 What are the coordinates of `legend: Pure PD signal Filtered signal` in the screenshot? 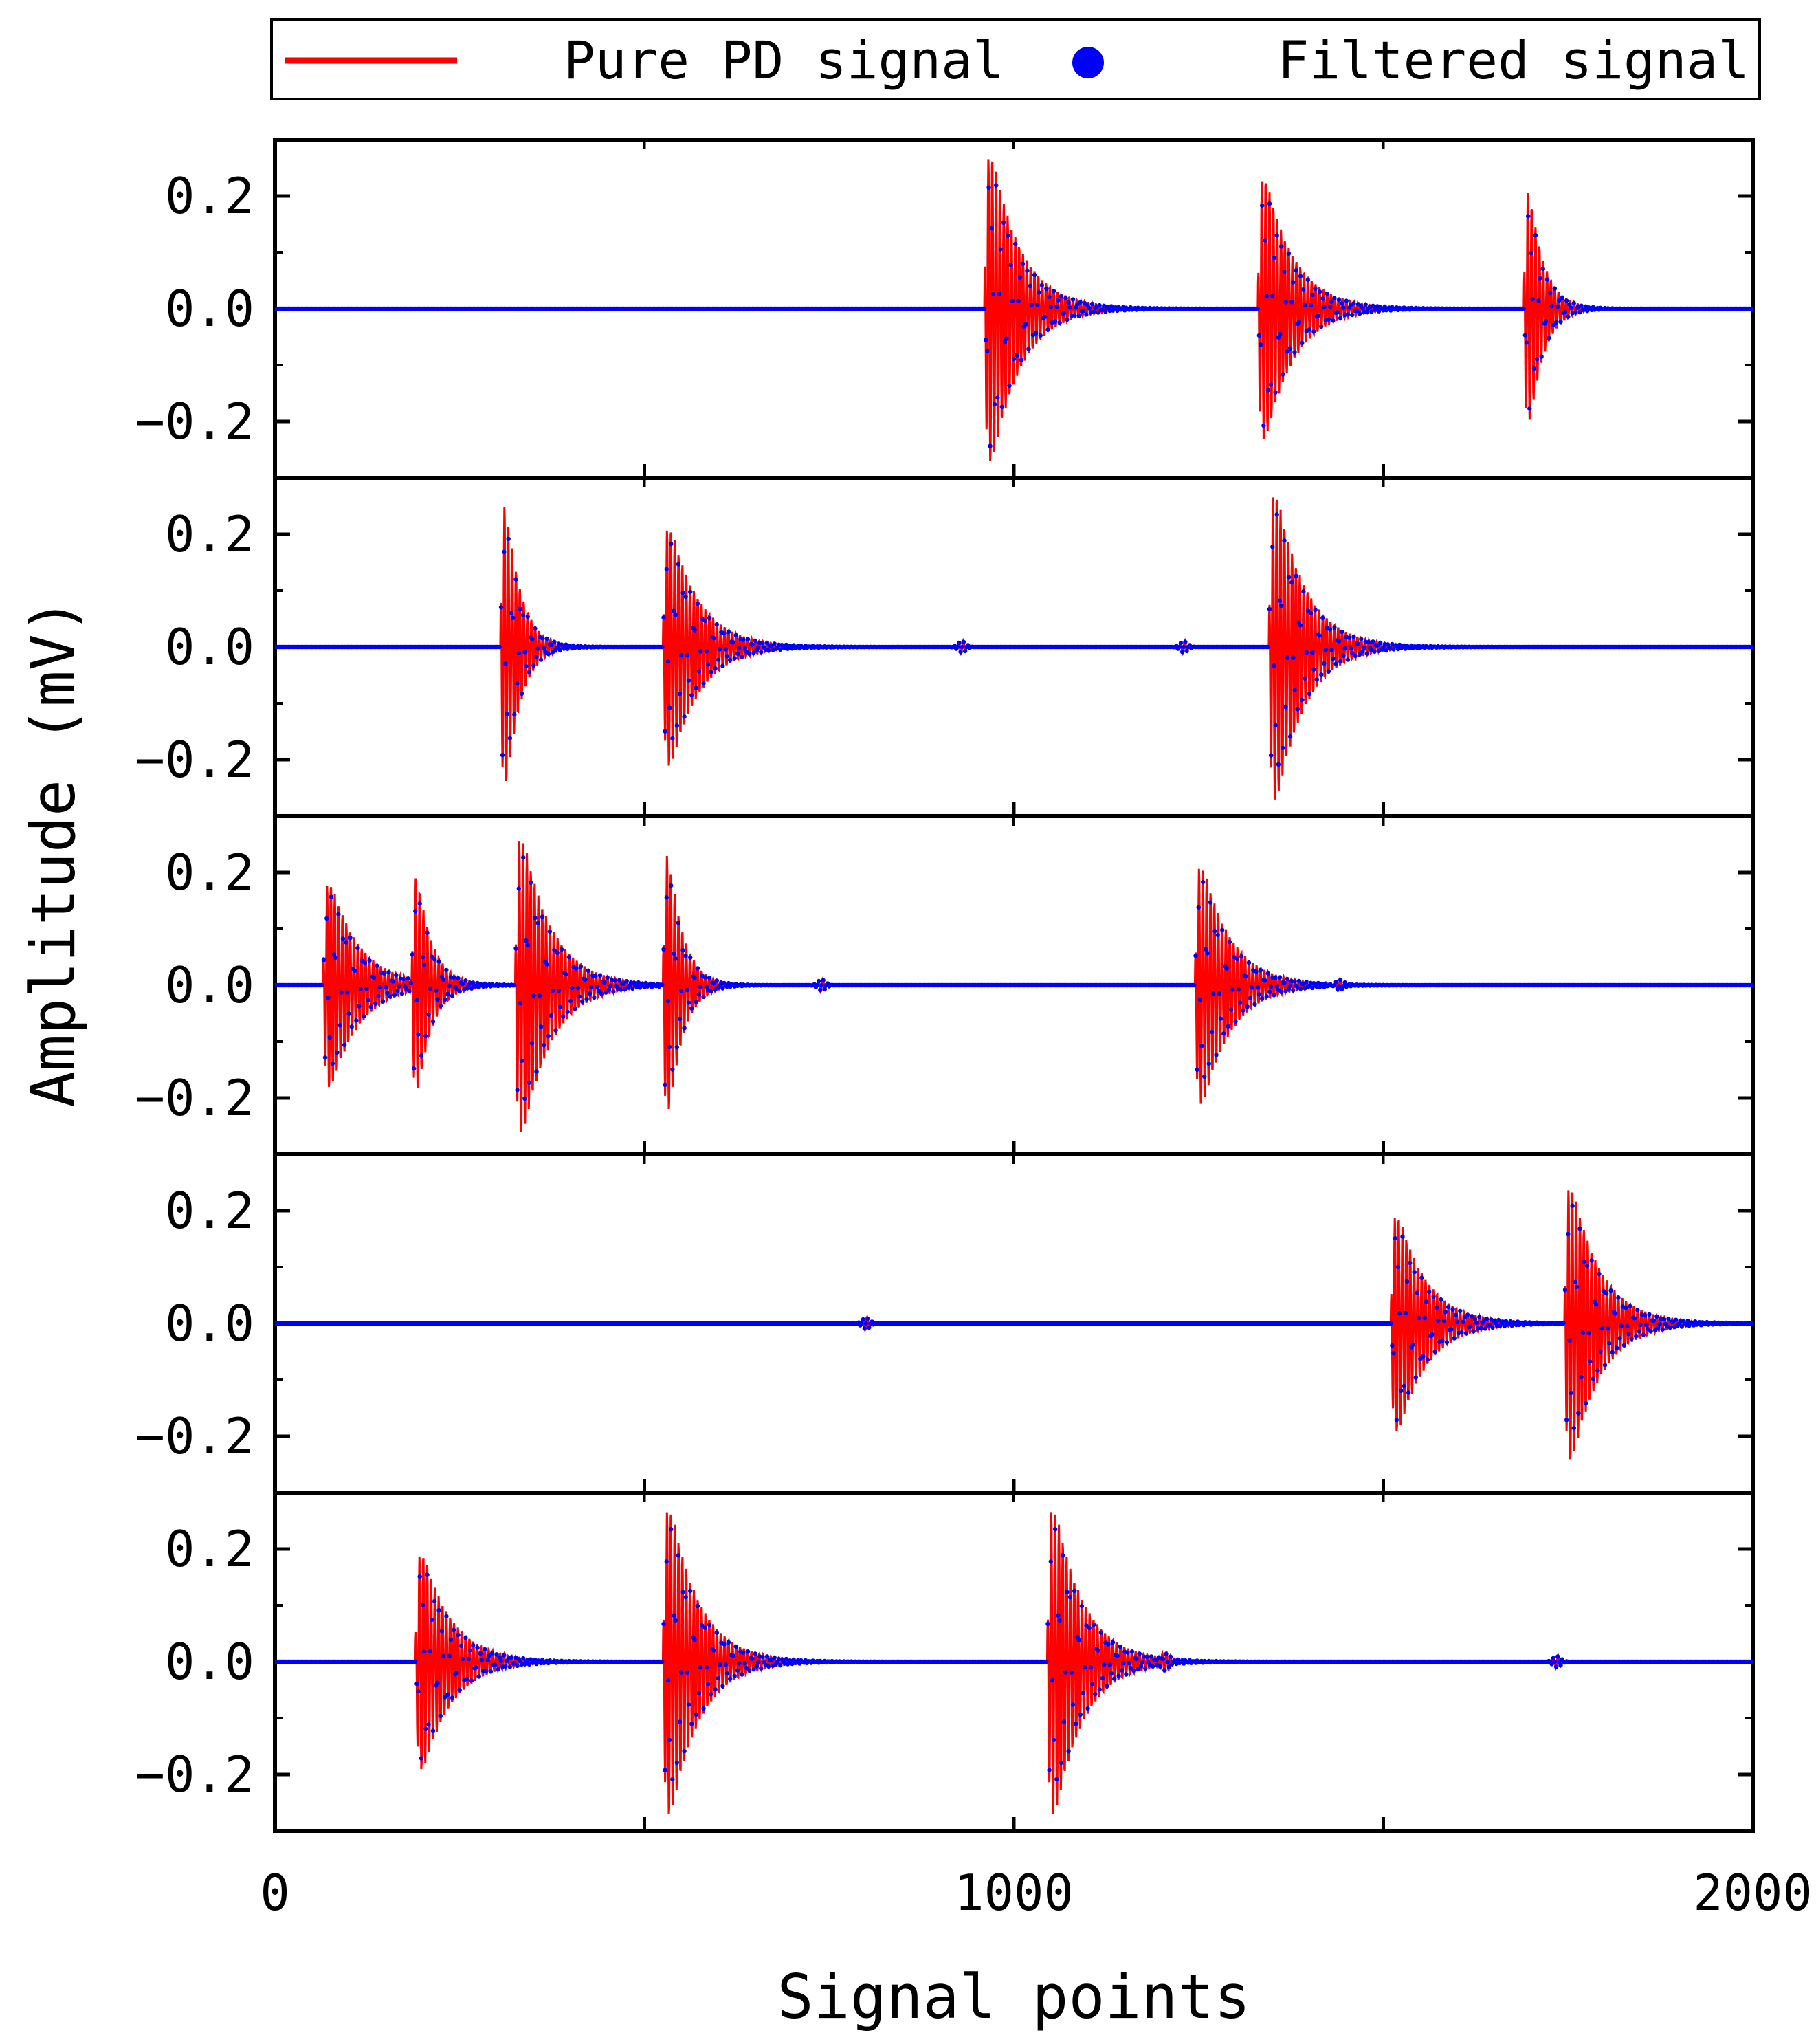 It's located at (1015, 59).